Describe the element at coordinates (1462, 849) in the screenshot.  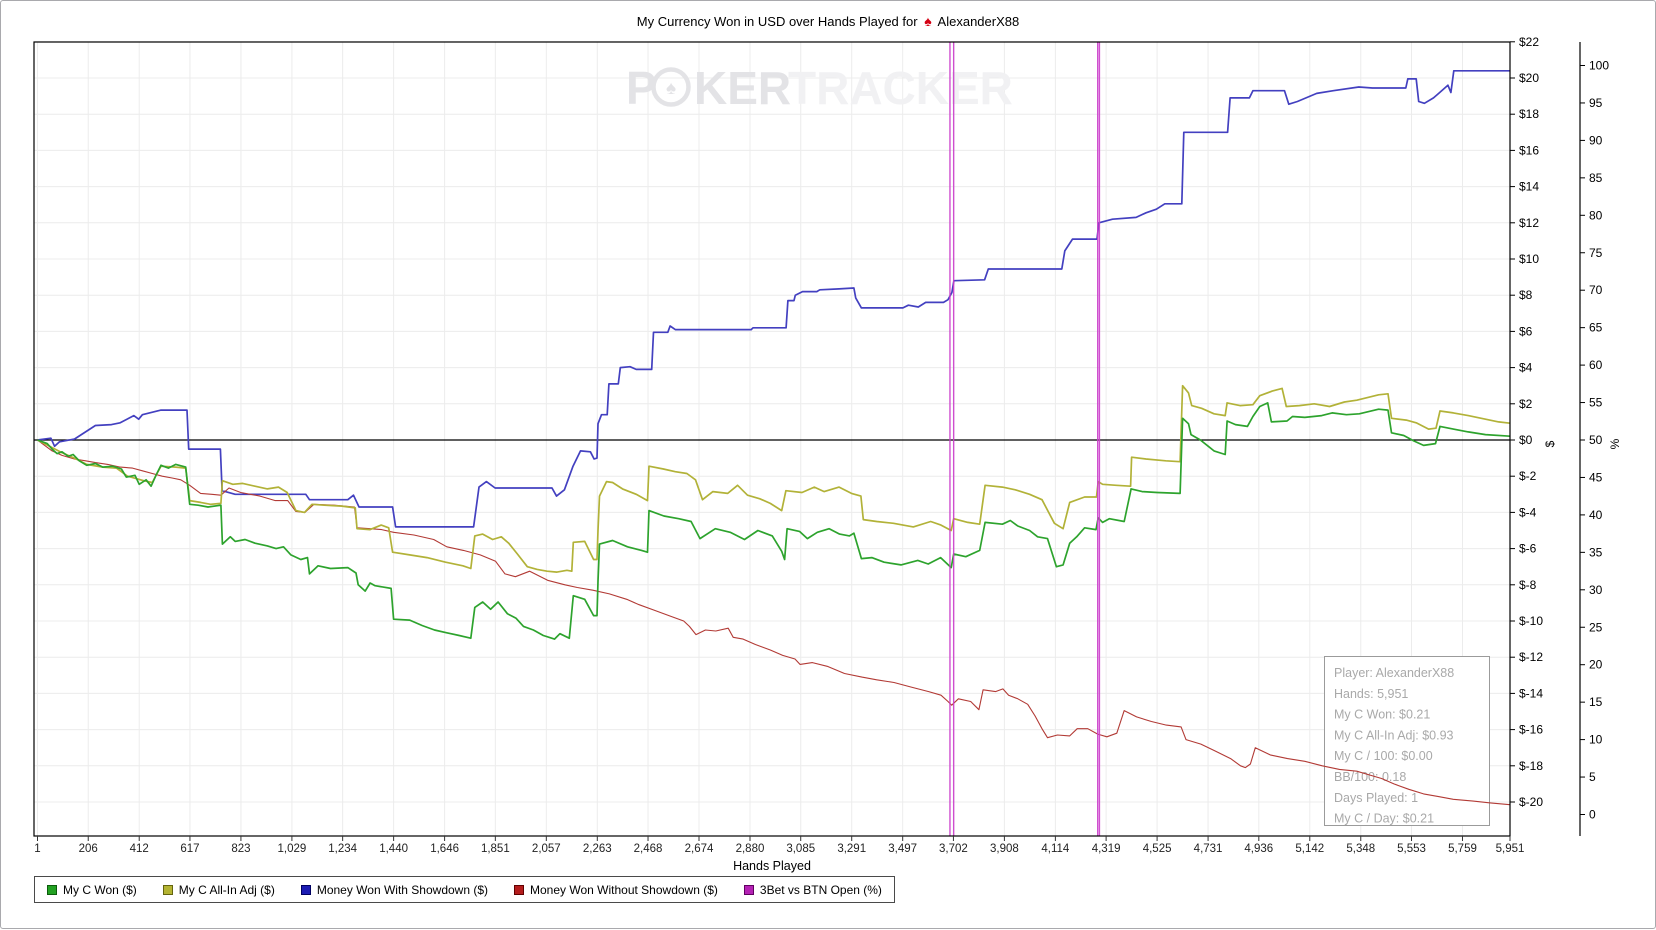
I see `svg-text: 5,759` at that location.